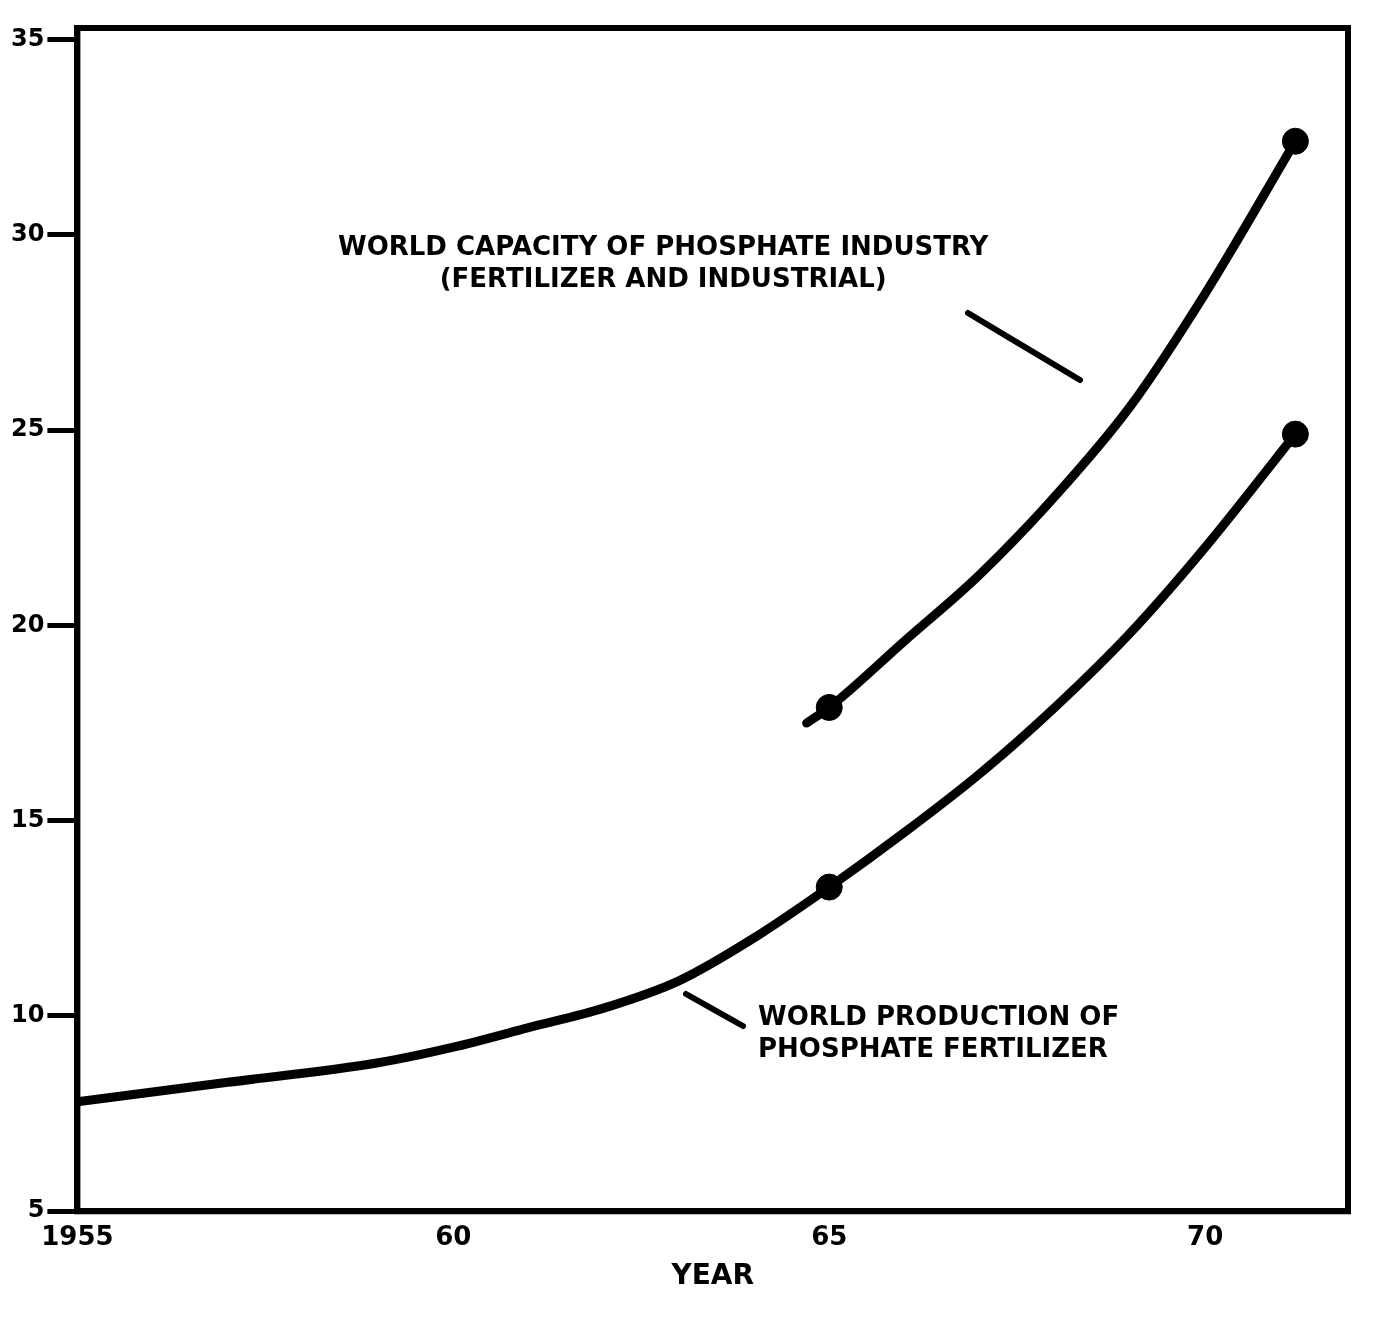 The image size is (1382, 1319). Describe the element at coordinates (663, 262) in the screenshot. I see `annotation: WORLD CAPACITY OF PHOSPHATE INDUSTRY (FERTILIZER AND INDUSTRIAL)` at that location.